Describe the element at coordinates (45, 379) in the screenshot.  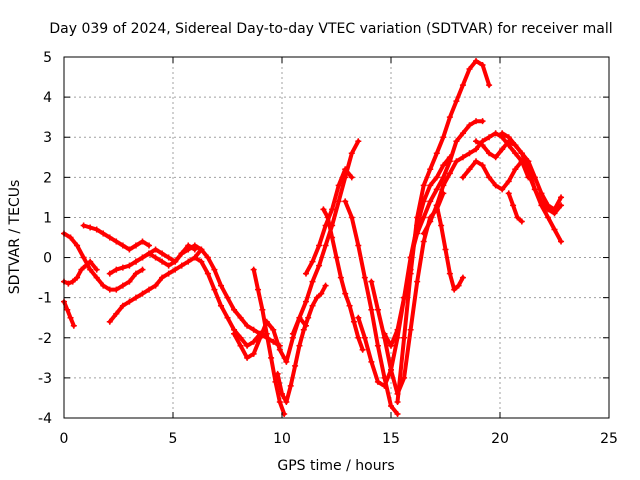
I see `y-tick-label: -3` at that location.